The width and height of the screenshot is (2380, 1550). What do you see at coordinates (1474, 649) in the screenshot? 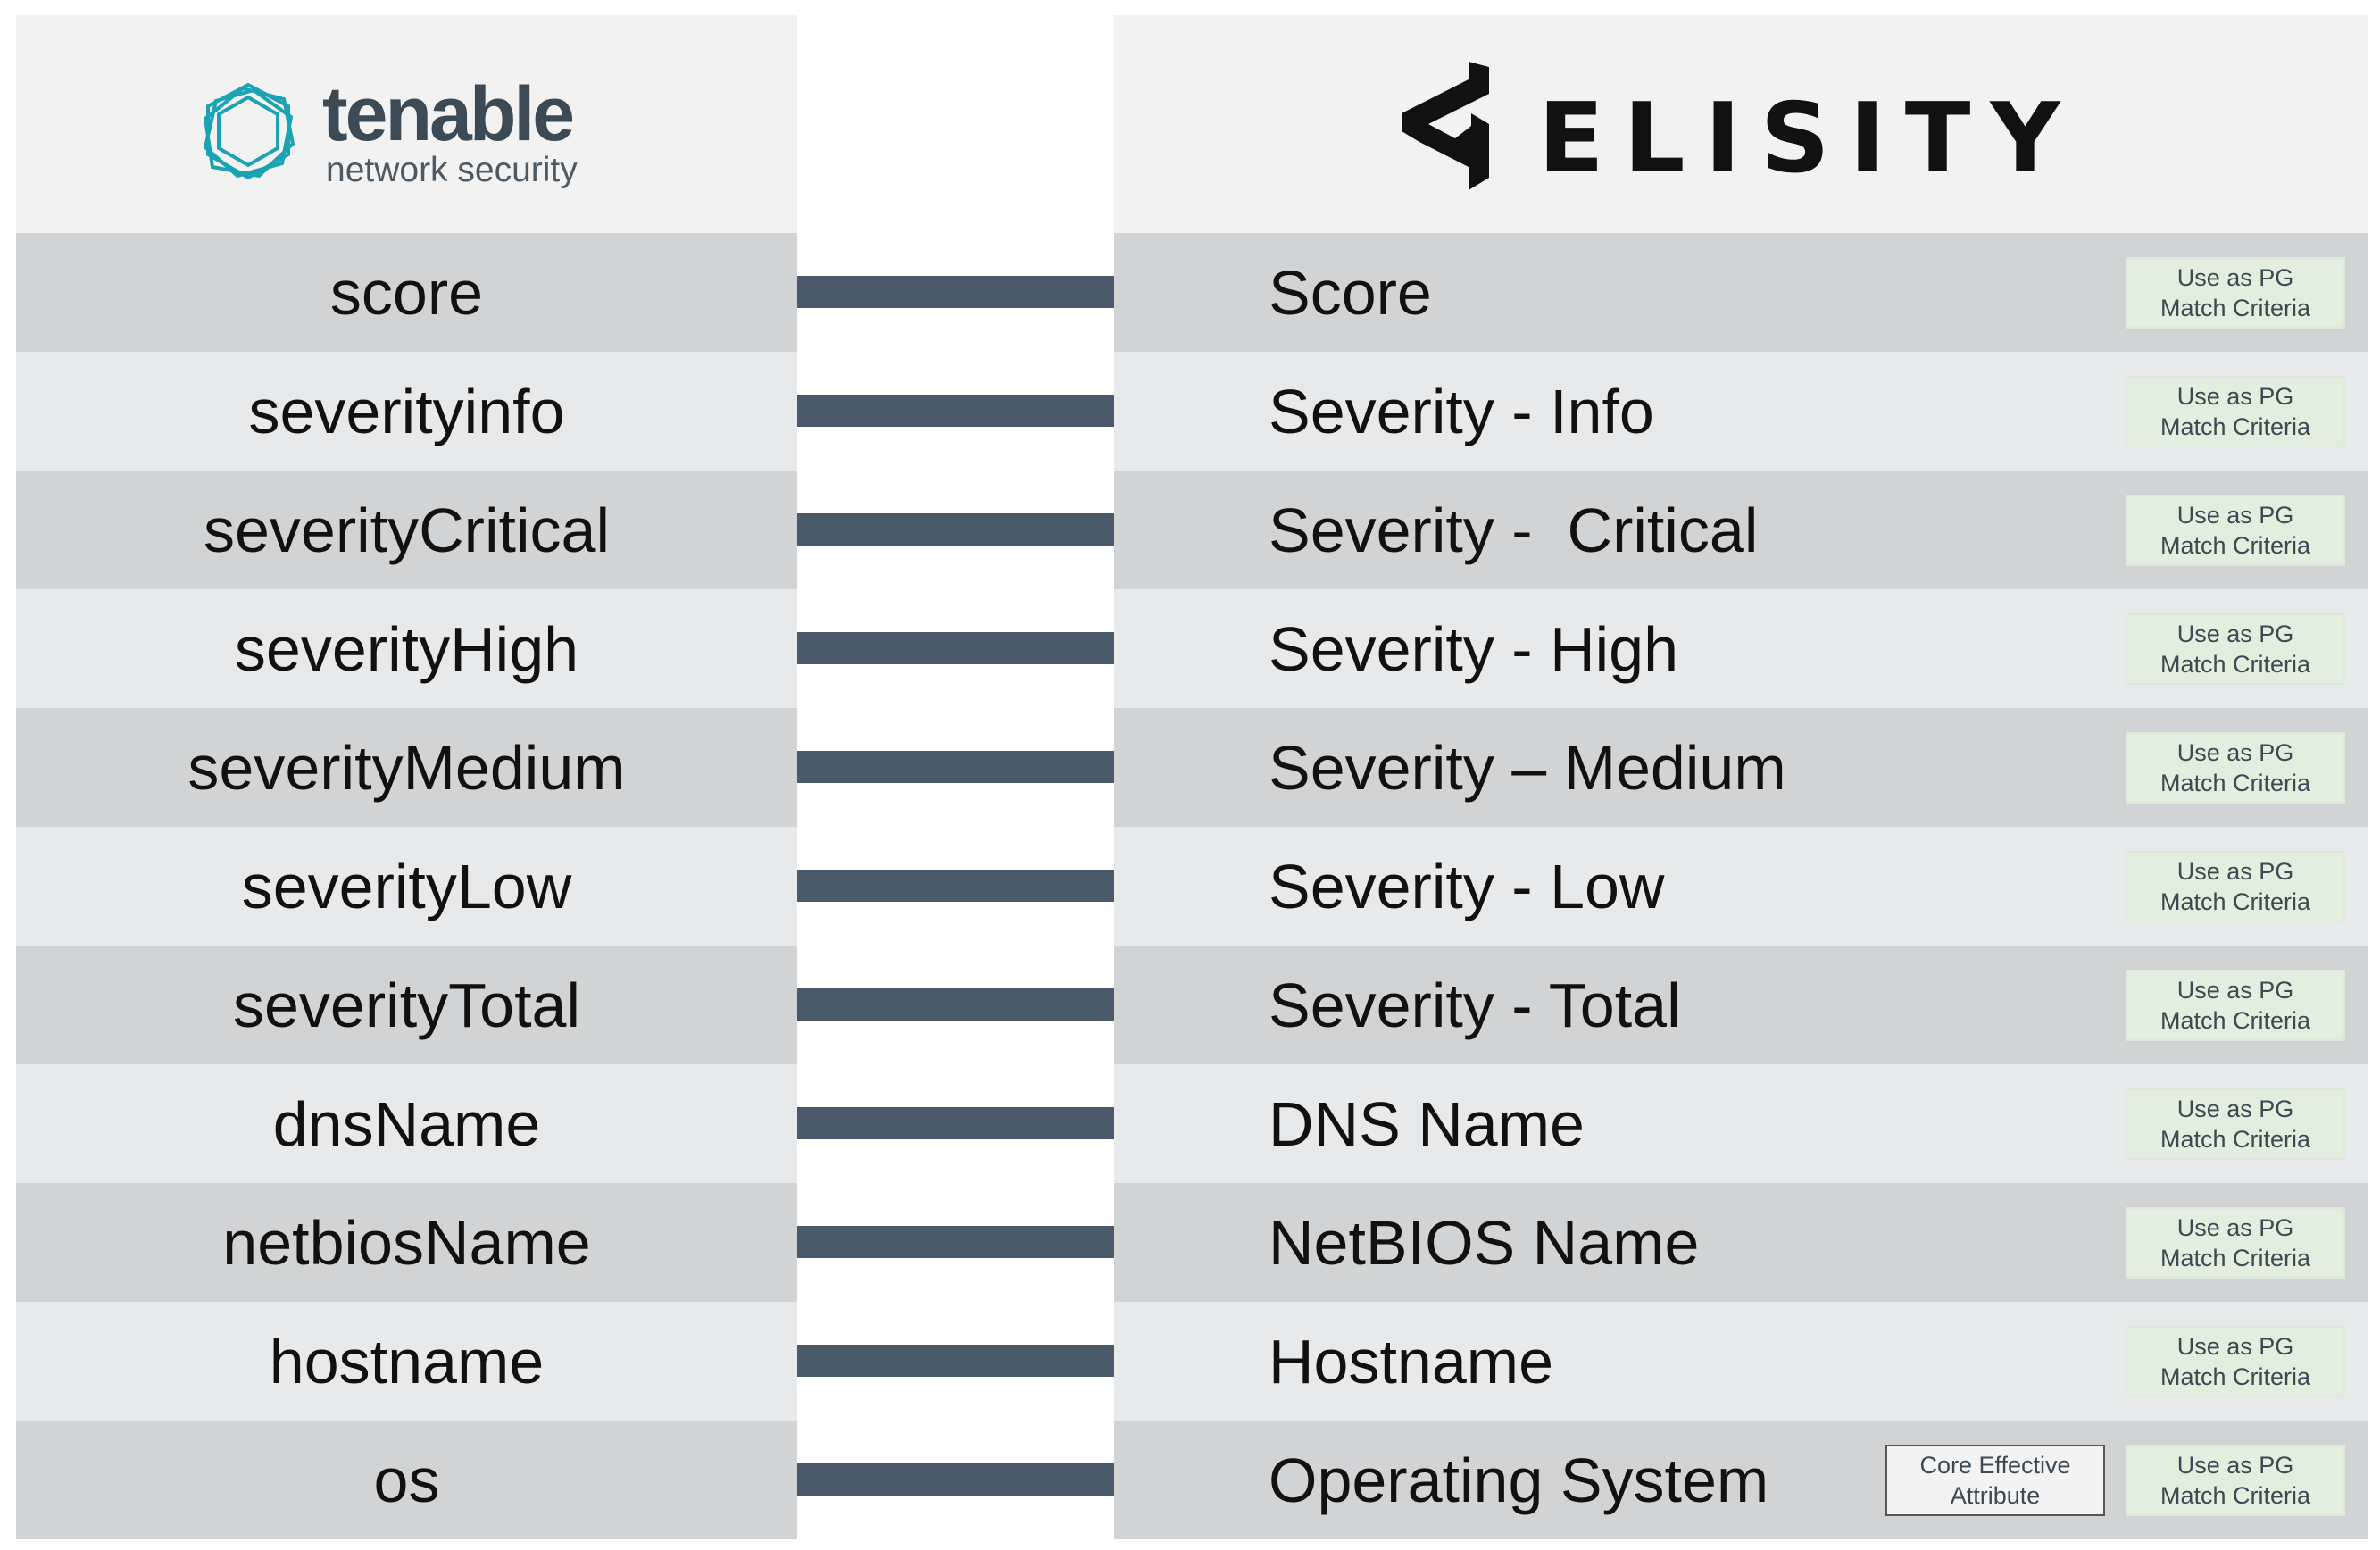
I see `target-attribute-label: Severity - High` at bounding box center [1474, 649].